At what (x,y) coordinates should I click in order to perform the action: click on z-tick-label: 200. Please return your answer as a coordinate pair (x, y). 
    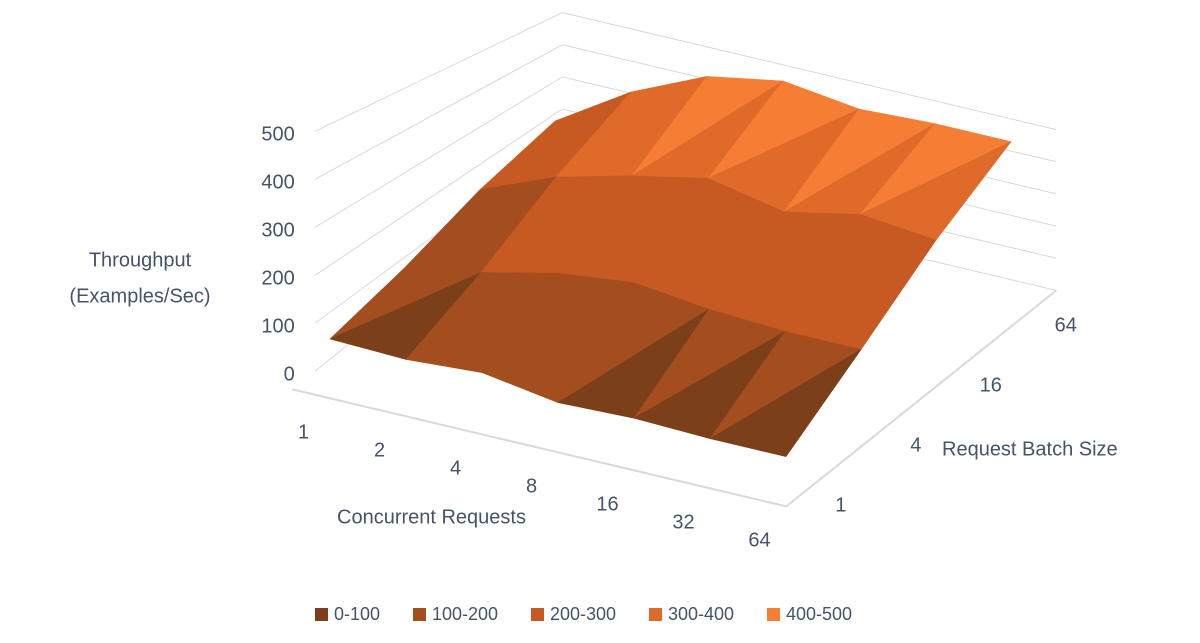
    Looking at the image, I should click on (277, 279).